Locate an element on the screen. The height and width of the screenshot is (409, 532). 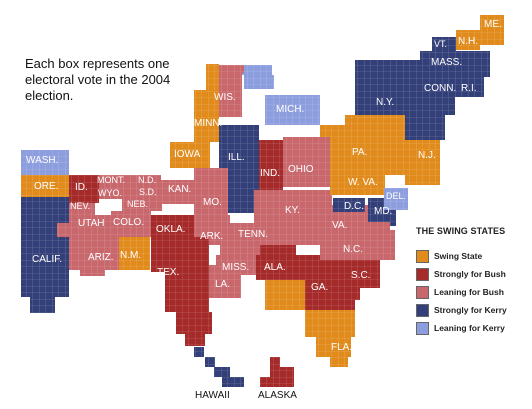
state-md is located at coordinates (382, 212).